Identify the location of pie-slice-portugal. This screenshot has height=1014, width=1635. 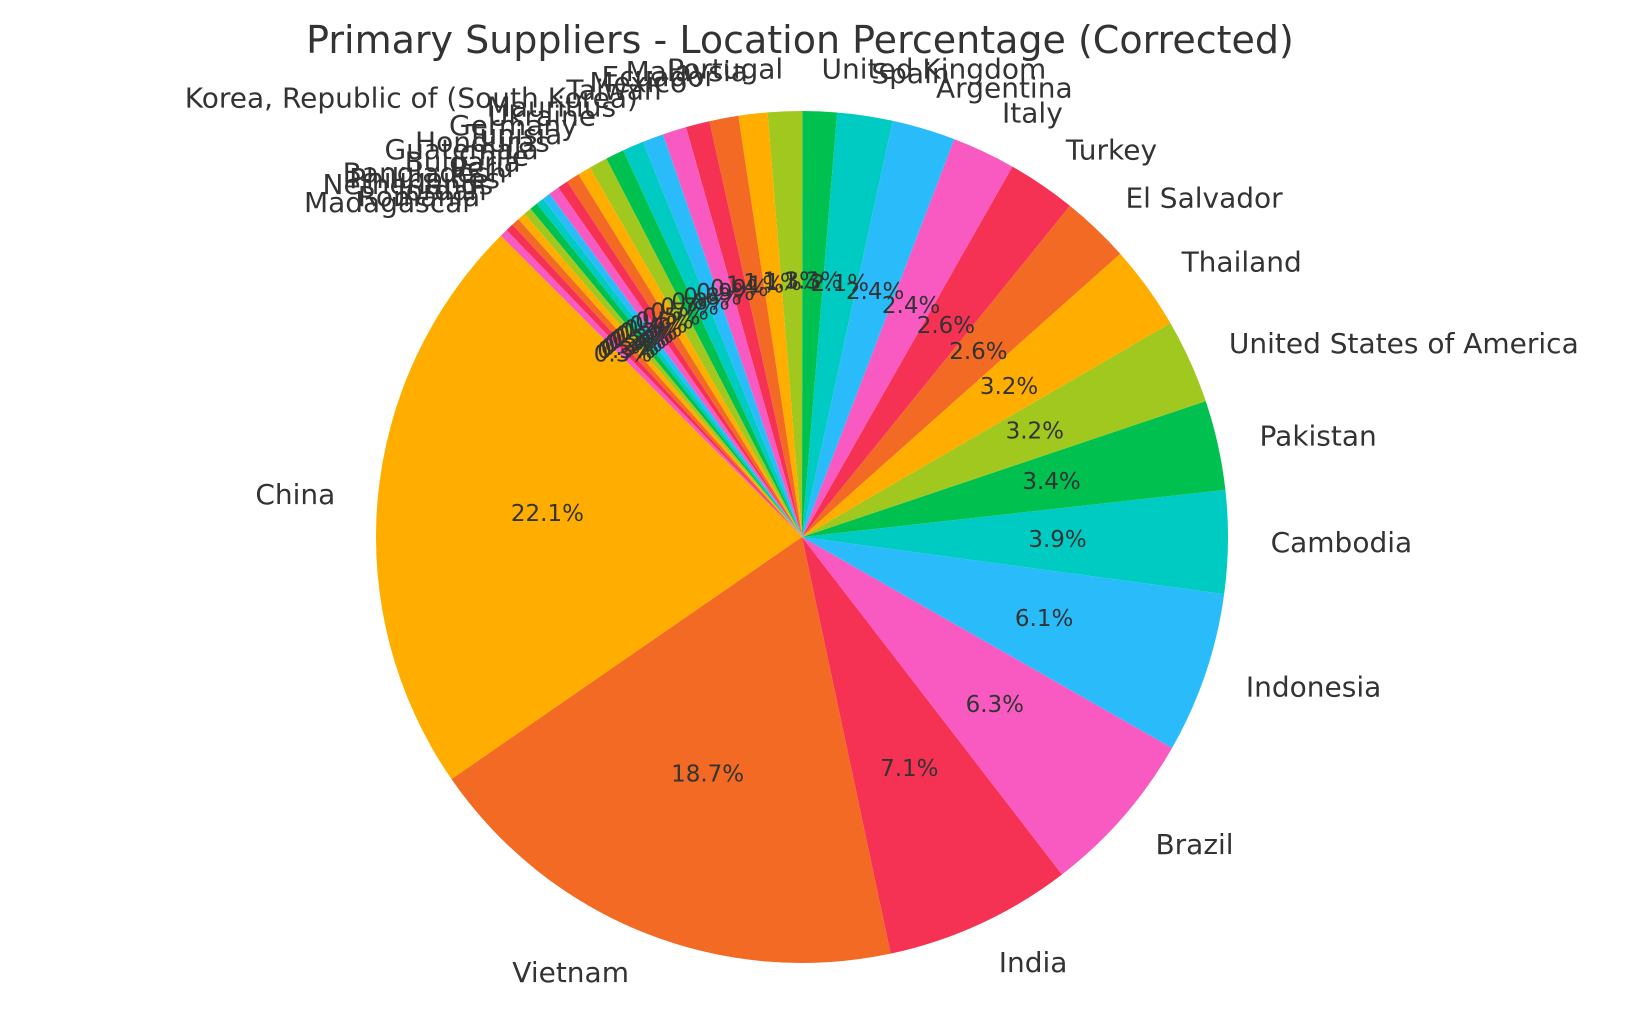
(785, 324).